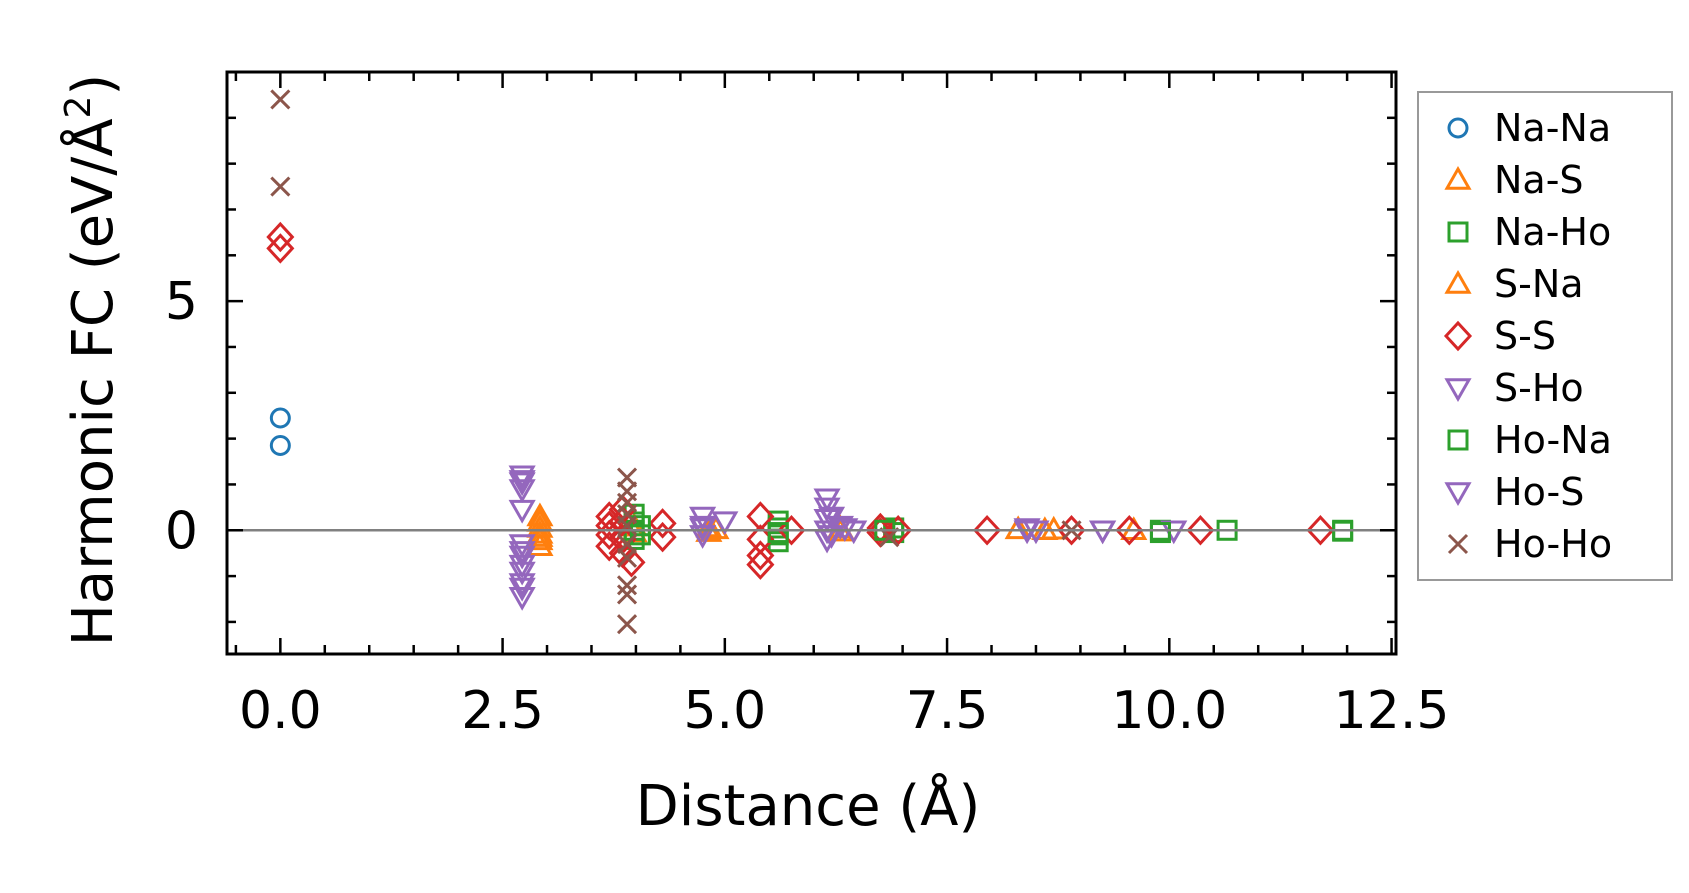 Image resolution: width=1689 pixels, height=893 pixels. What do you see at coordinates (181, 531) in the screenshot?
I see `y-tick-label: 0` at bounding box center [181, 531].